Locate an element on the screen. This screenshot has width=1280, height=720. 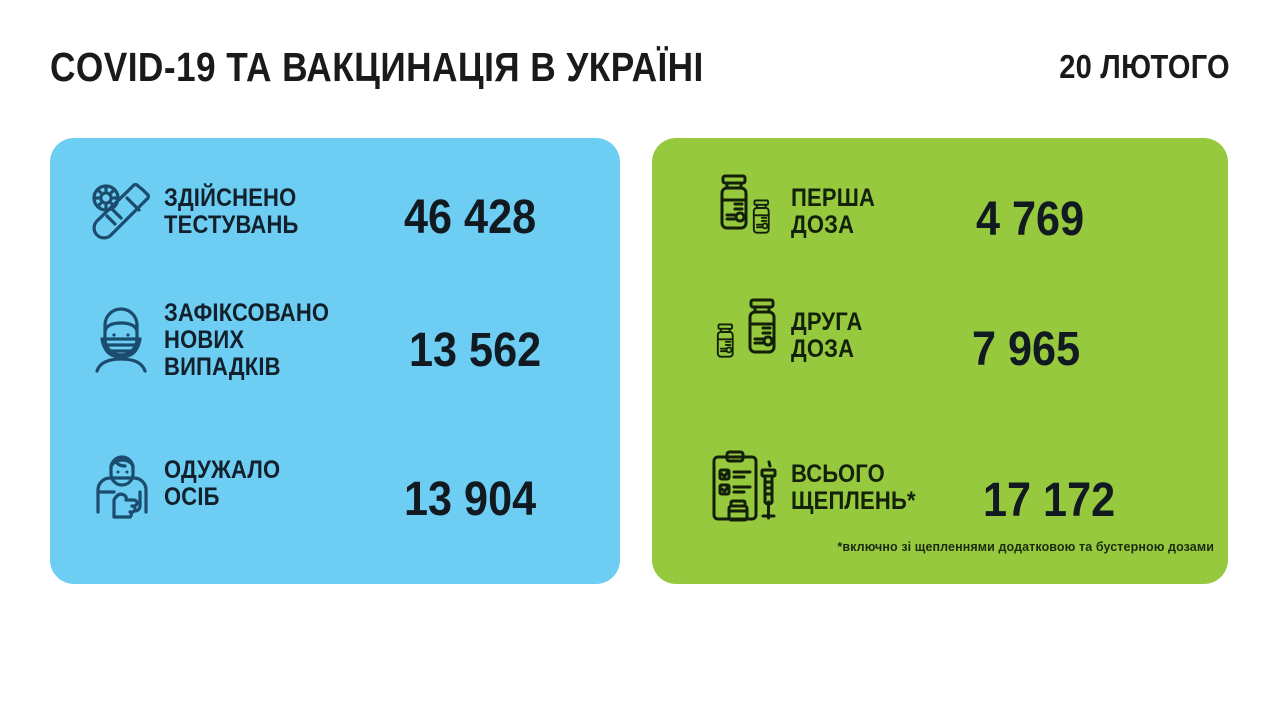
stat-row-first-dose: ПЕРША ДОЗА is located at coordinates (796, 212).